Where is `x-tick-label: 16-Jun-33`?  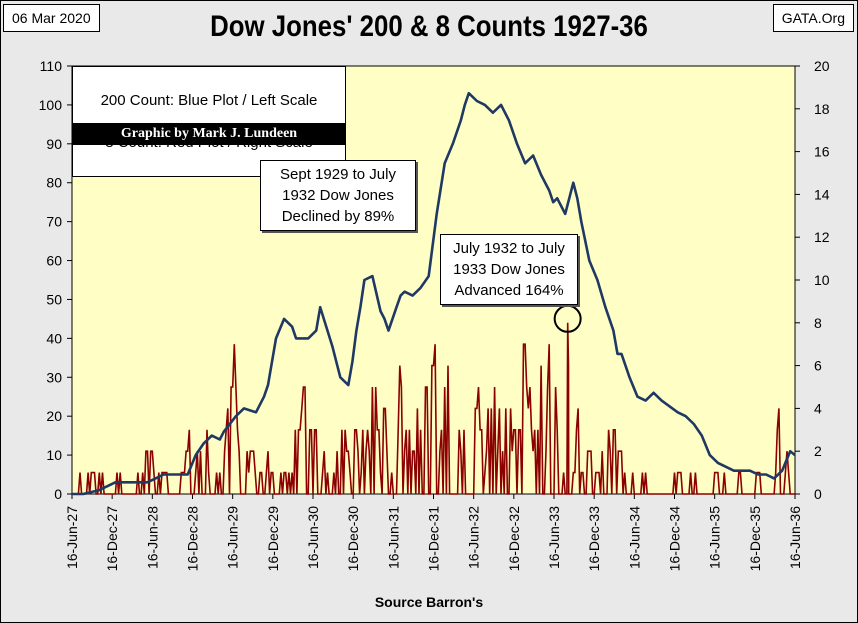
x-tick-label: 16-Jun-33 is located at coordinates (554, 537).